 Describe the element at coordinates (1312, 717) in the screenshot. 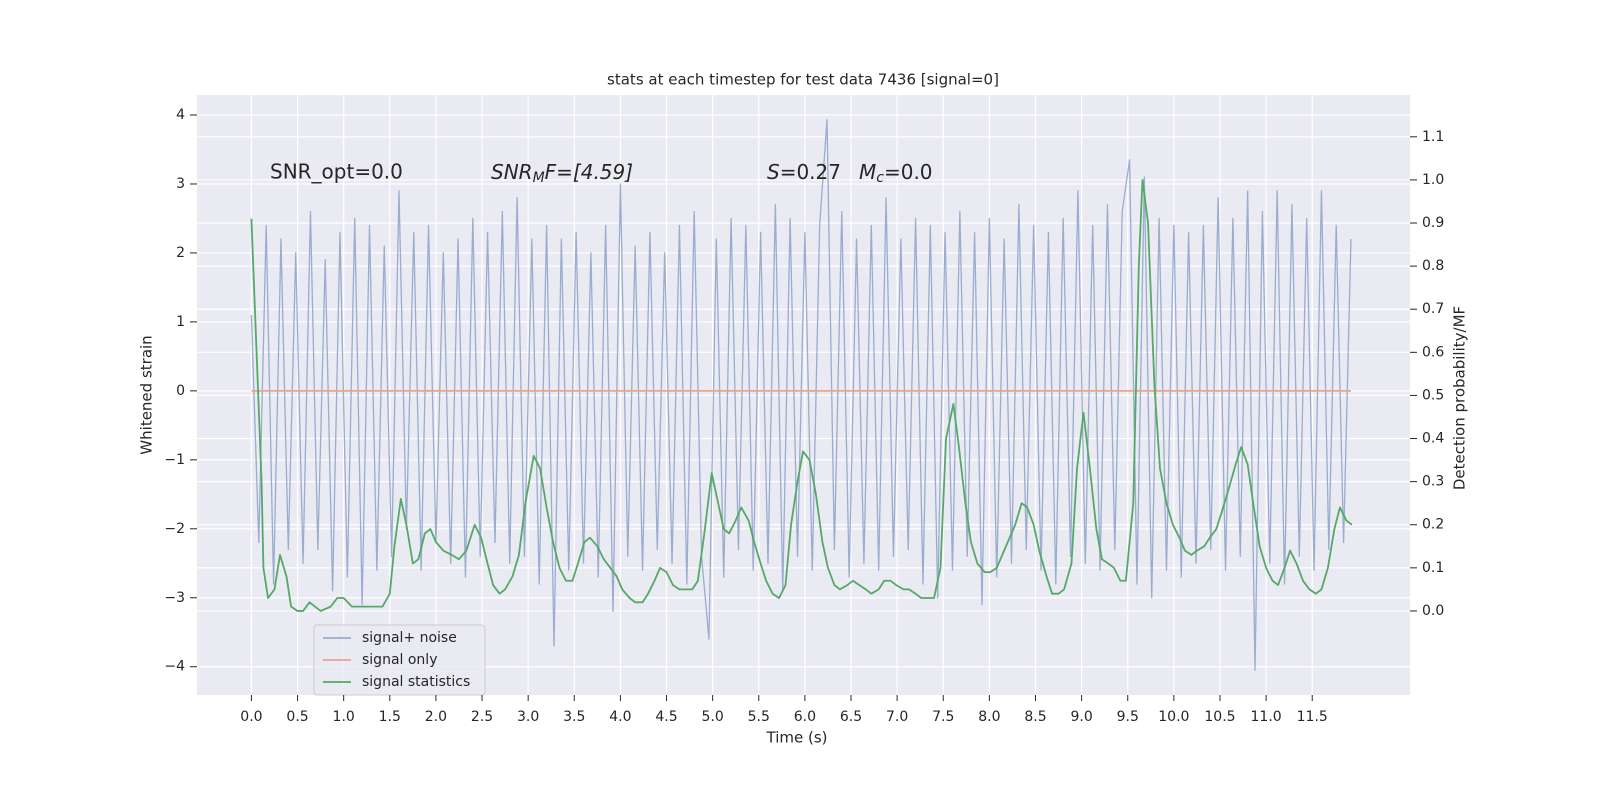

I see `x-tick-label: 11.5` at that location.